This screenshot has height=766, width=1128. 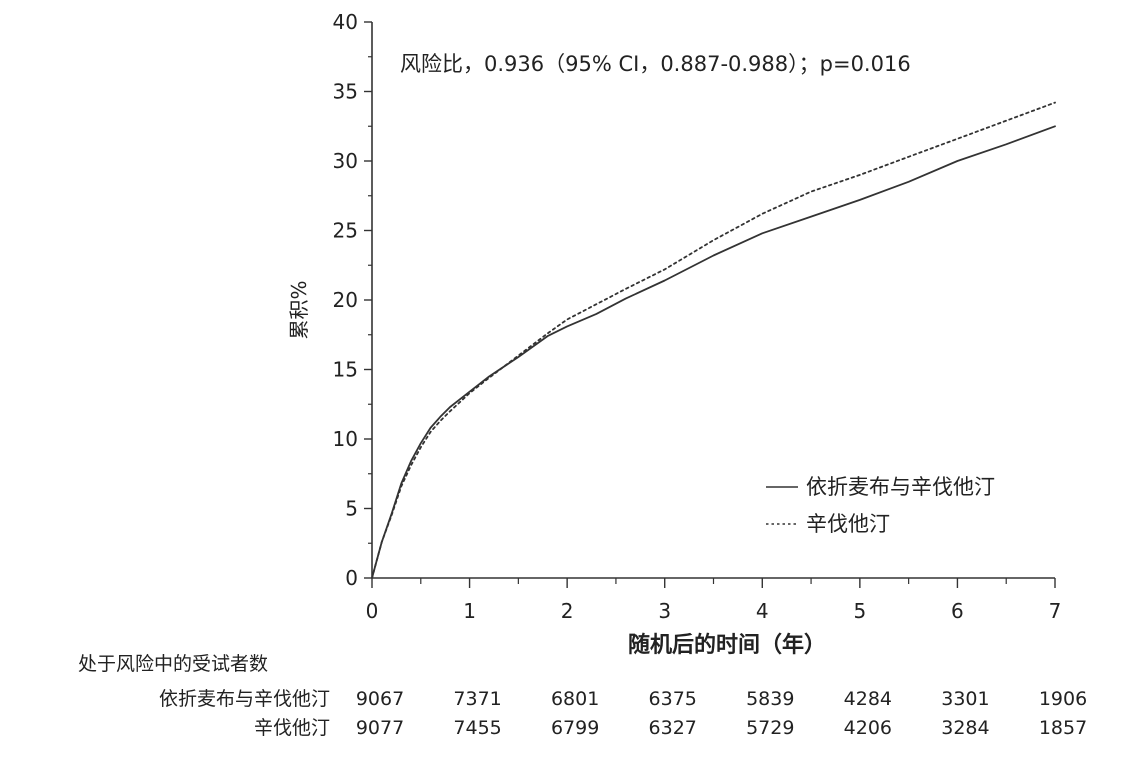 I want to click on risk-value-r0-c6: 3301, so click(x=965, y=699).